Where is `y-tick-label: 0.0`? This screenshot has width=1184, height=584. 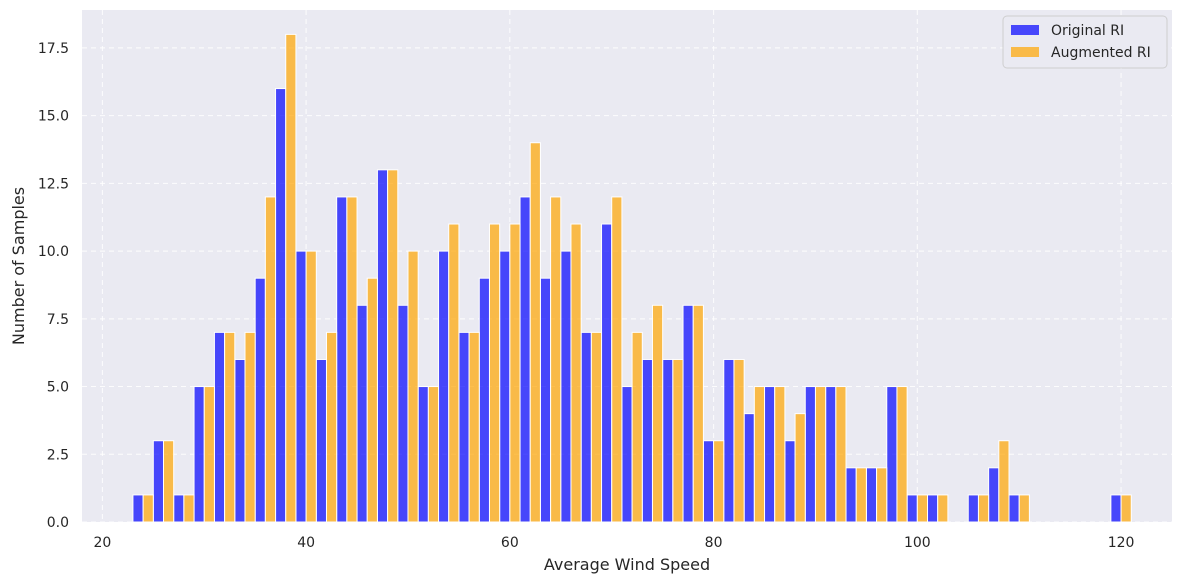
y-tick-label: 0.0 is located at coordinates (58, 523).